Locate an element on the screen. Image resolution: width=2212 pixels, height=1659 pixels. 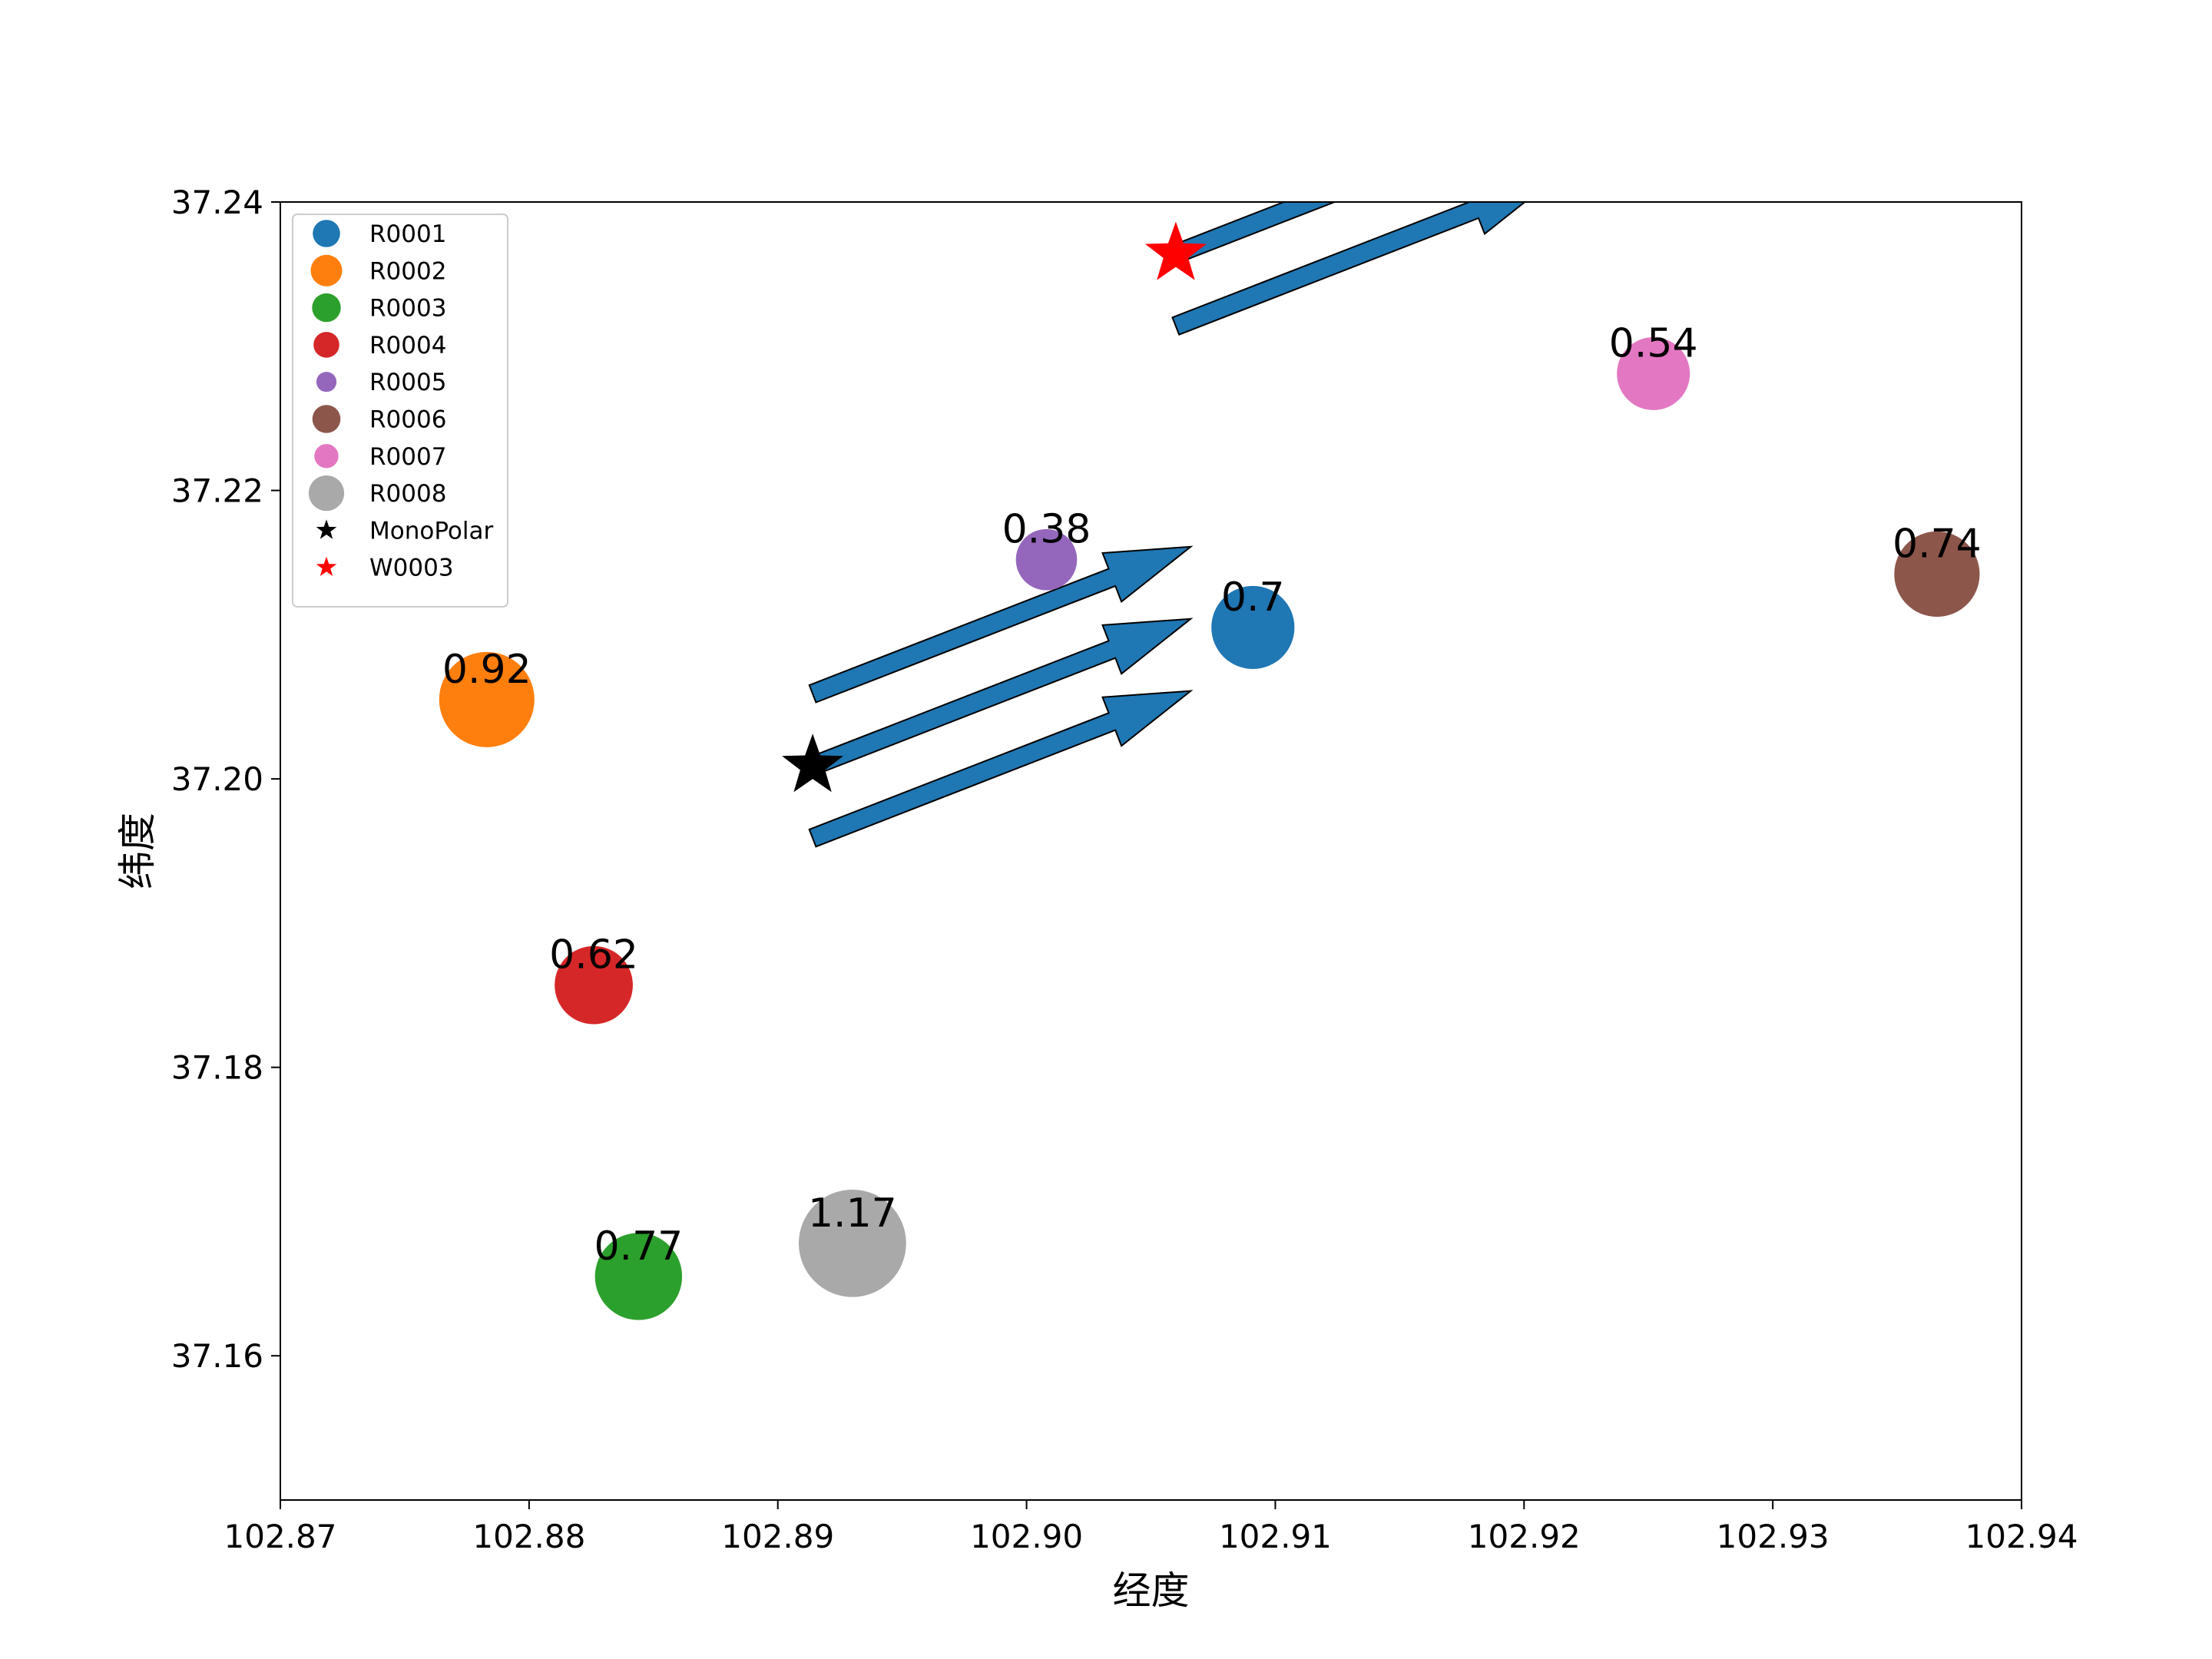
point-value-label: 0.77 is located at coordinates (638, 1247).